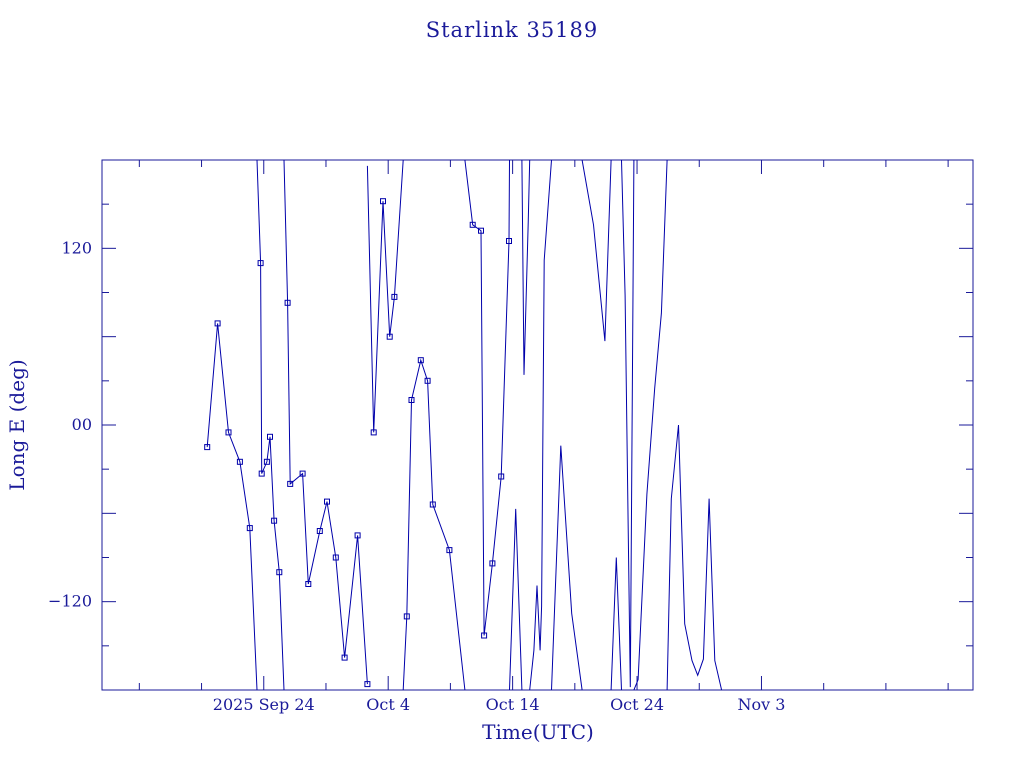 This screenshot has width=1024, height=768. Describe the element at coordinates (513, 704) in the screenshot. I see `x-tick-label: Oct 14` at that location.